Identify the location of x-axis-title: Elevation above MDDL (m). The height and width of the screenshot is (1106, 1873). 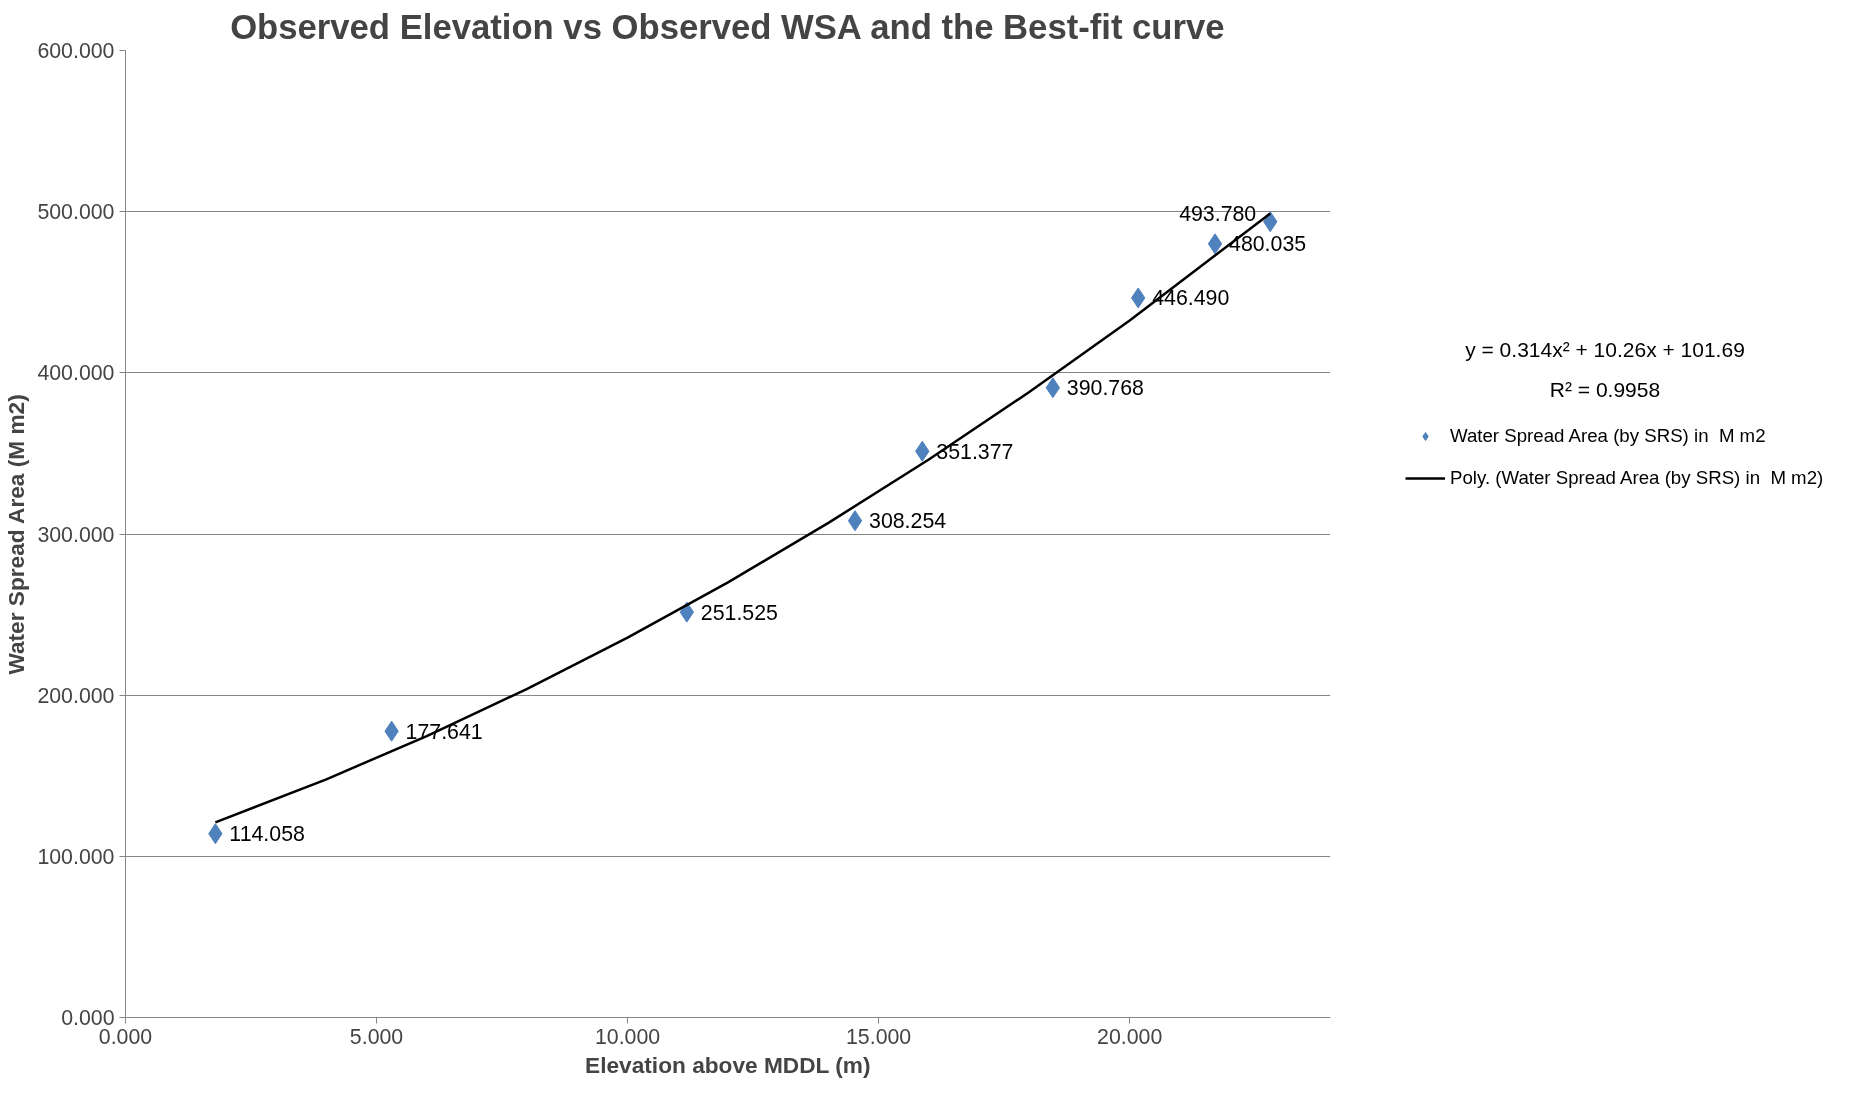
(728, 1064).